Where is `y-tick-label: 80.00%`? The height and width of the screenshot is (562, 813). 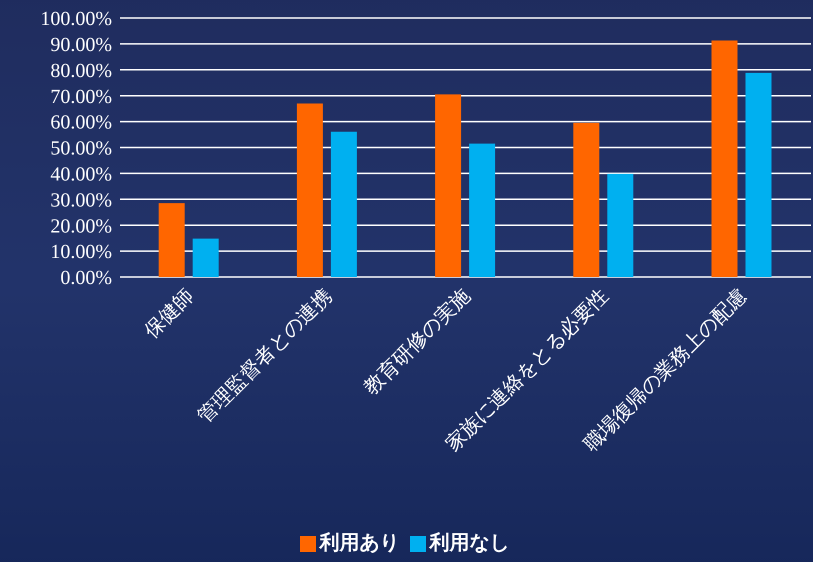
y-tick-label: 80.00% is located at coordinates (81, 71).